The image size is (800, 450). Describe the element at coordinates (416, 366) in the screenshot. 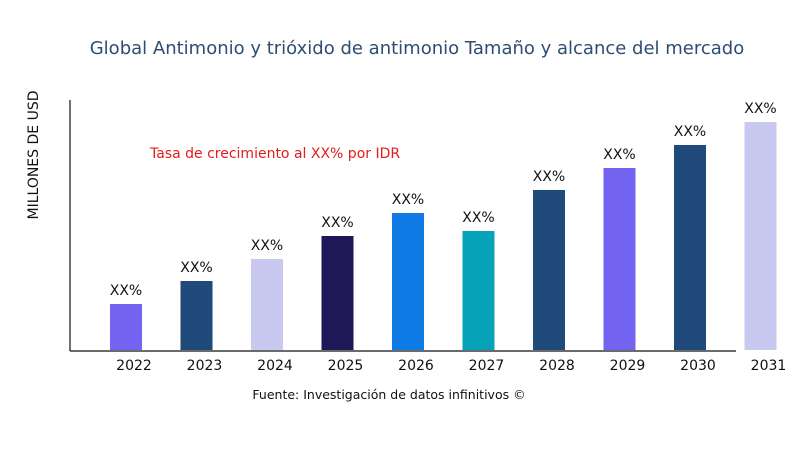

I see `x-tick-label-2026: 2026` at that location.